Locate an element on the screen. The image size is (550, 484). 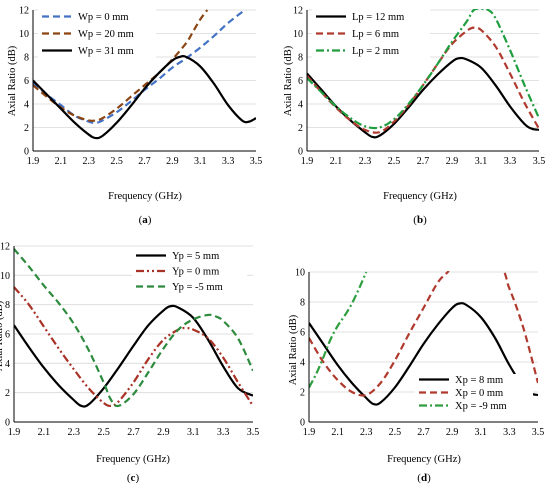
panel-caption: (a) is located at coordinates (145, 220).